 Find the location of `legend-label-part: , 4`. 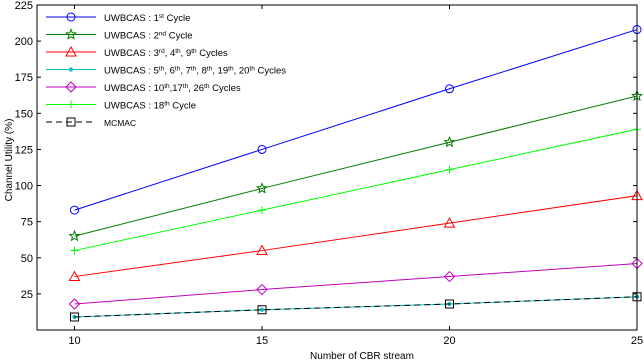

legend-label-part: , 4 is located at coordinates (170, 53).